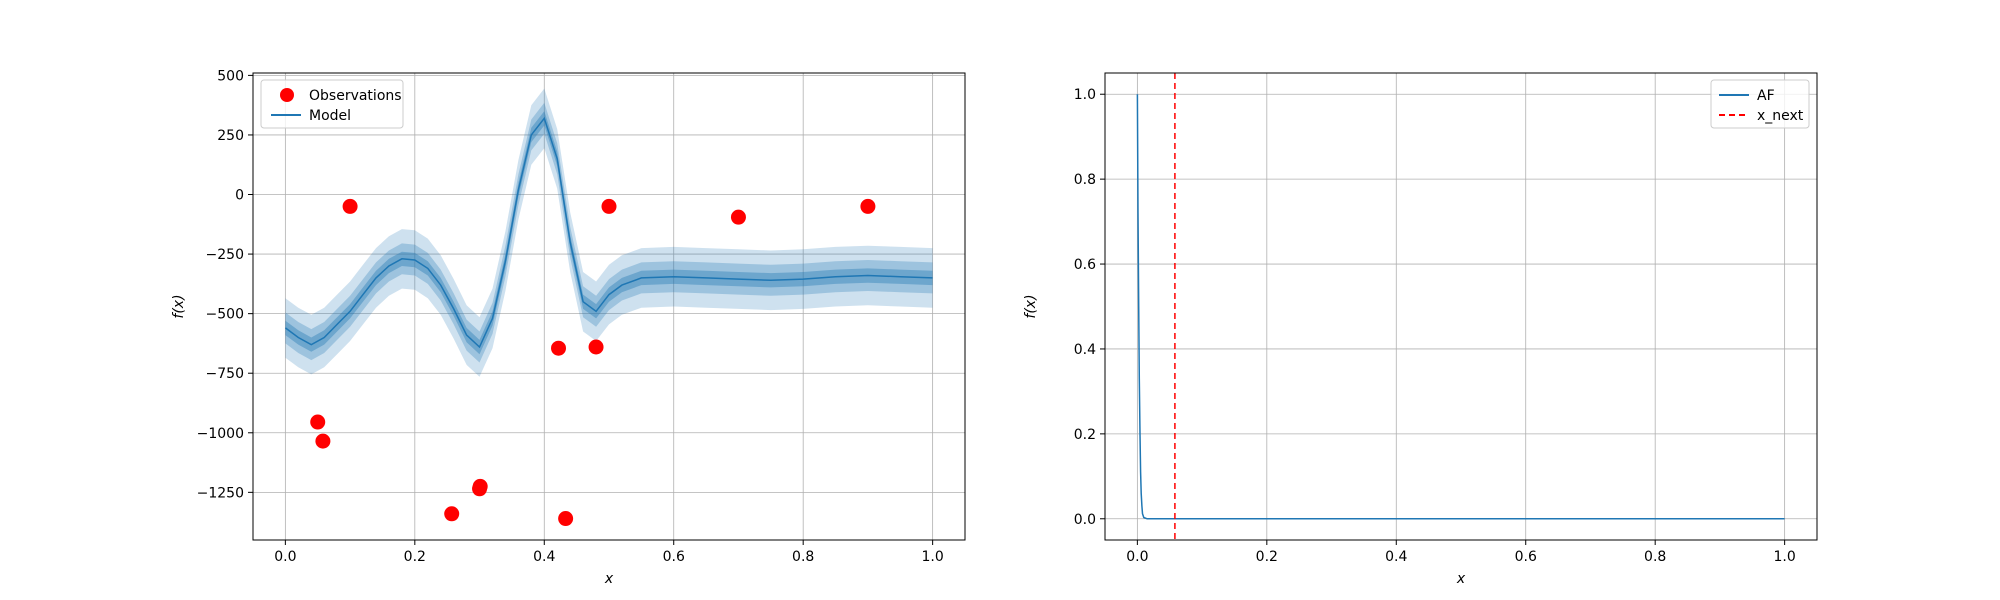 This screenshot has height=600, width=2000. Describe the element at coordinates (225, 374) in the screenshot. I see `y-tick-label: −750` at that location.